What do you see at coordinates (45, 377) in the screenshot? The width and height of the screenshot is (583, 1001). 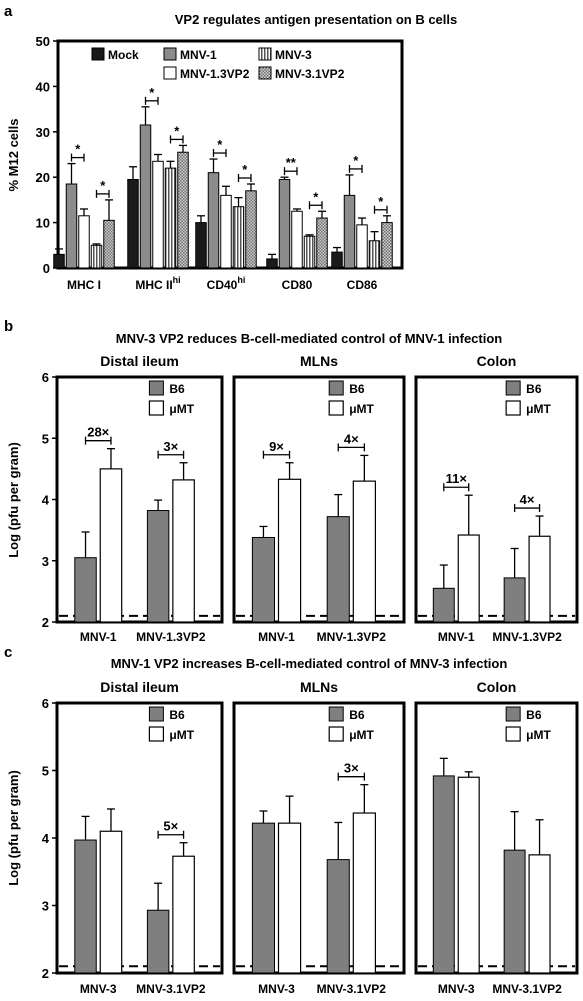 I see `ytick-label: 6` at bounding box center [45, 377].